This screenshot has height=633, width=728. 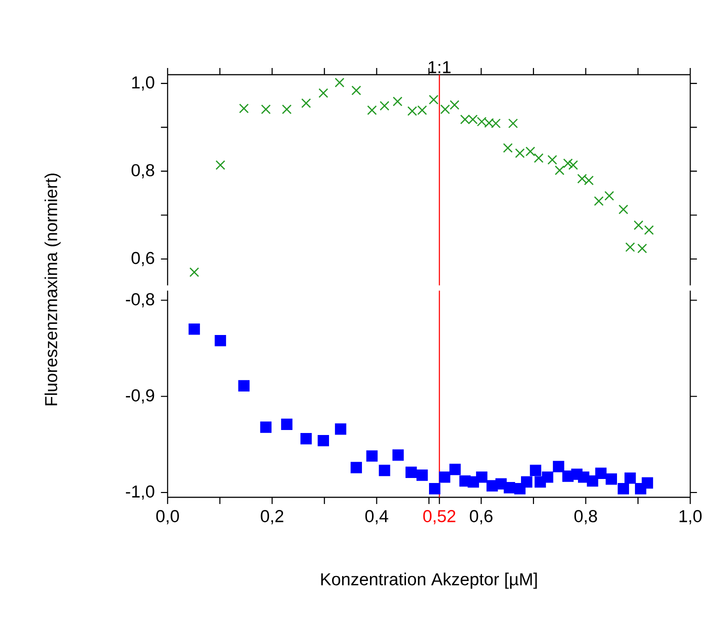 What do you see at coordinates (272, 517) in the screenshot?
I see `x-tick-label: 0,2` at bounding box center [272, 517].